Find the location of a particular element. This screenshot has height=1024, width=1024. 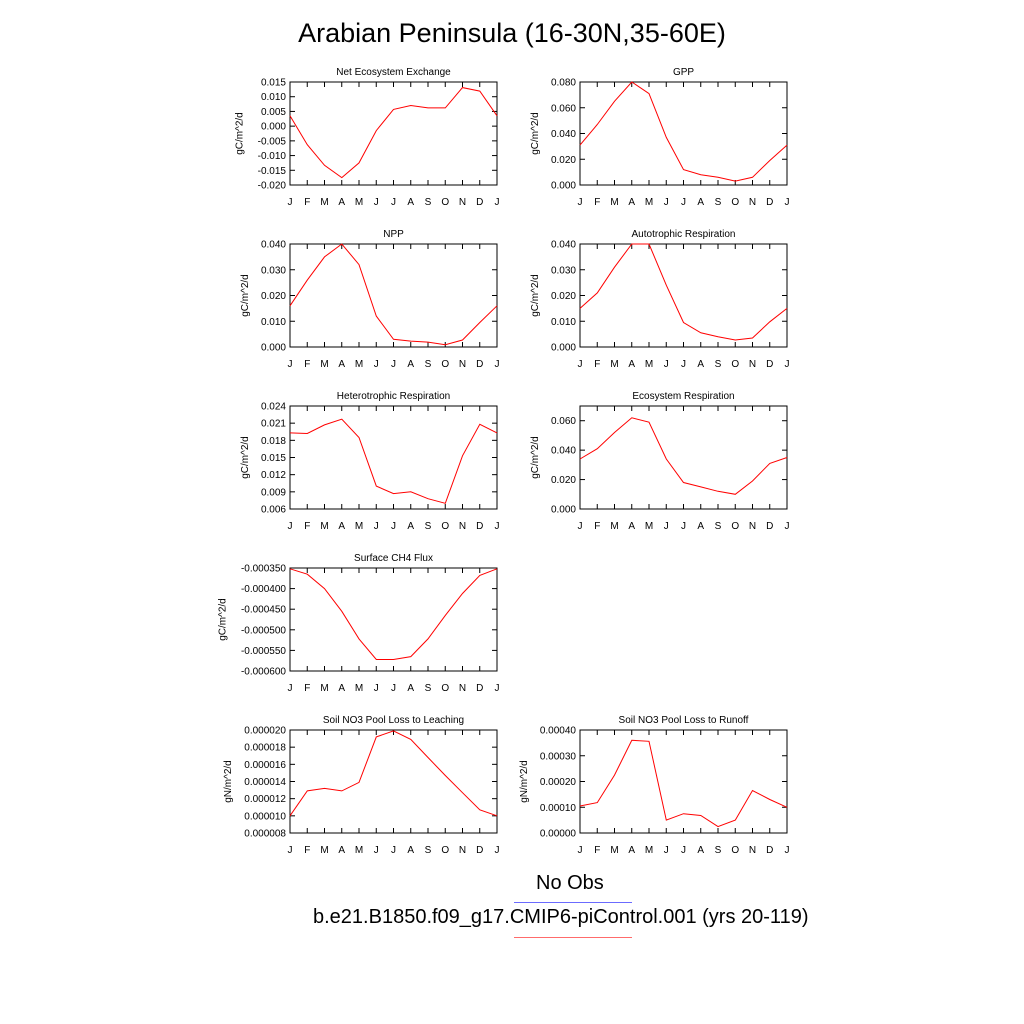

y-tick-label: 0.00040 is located at coordinates (558, 731).